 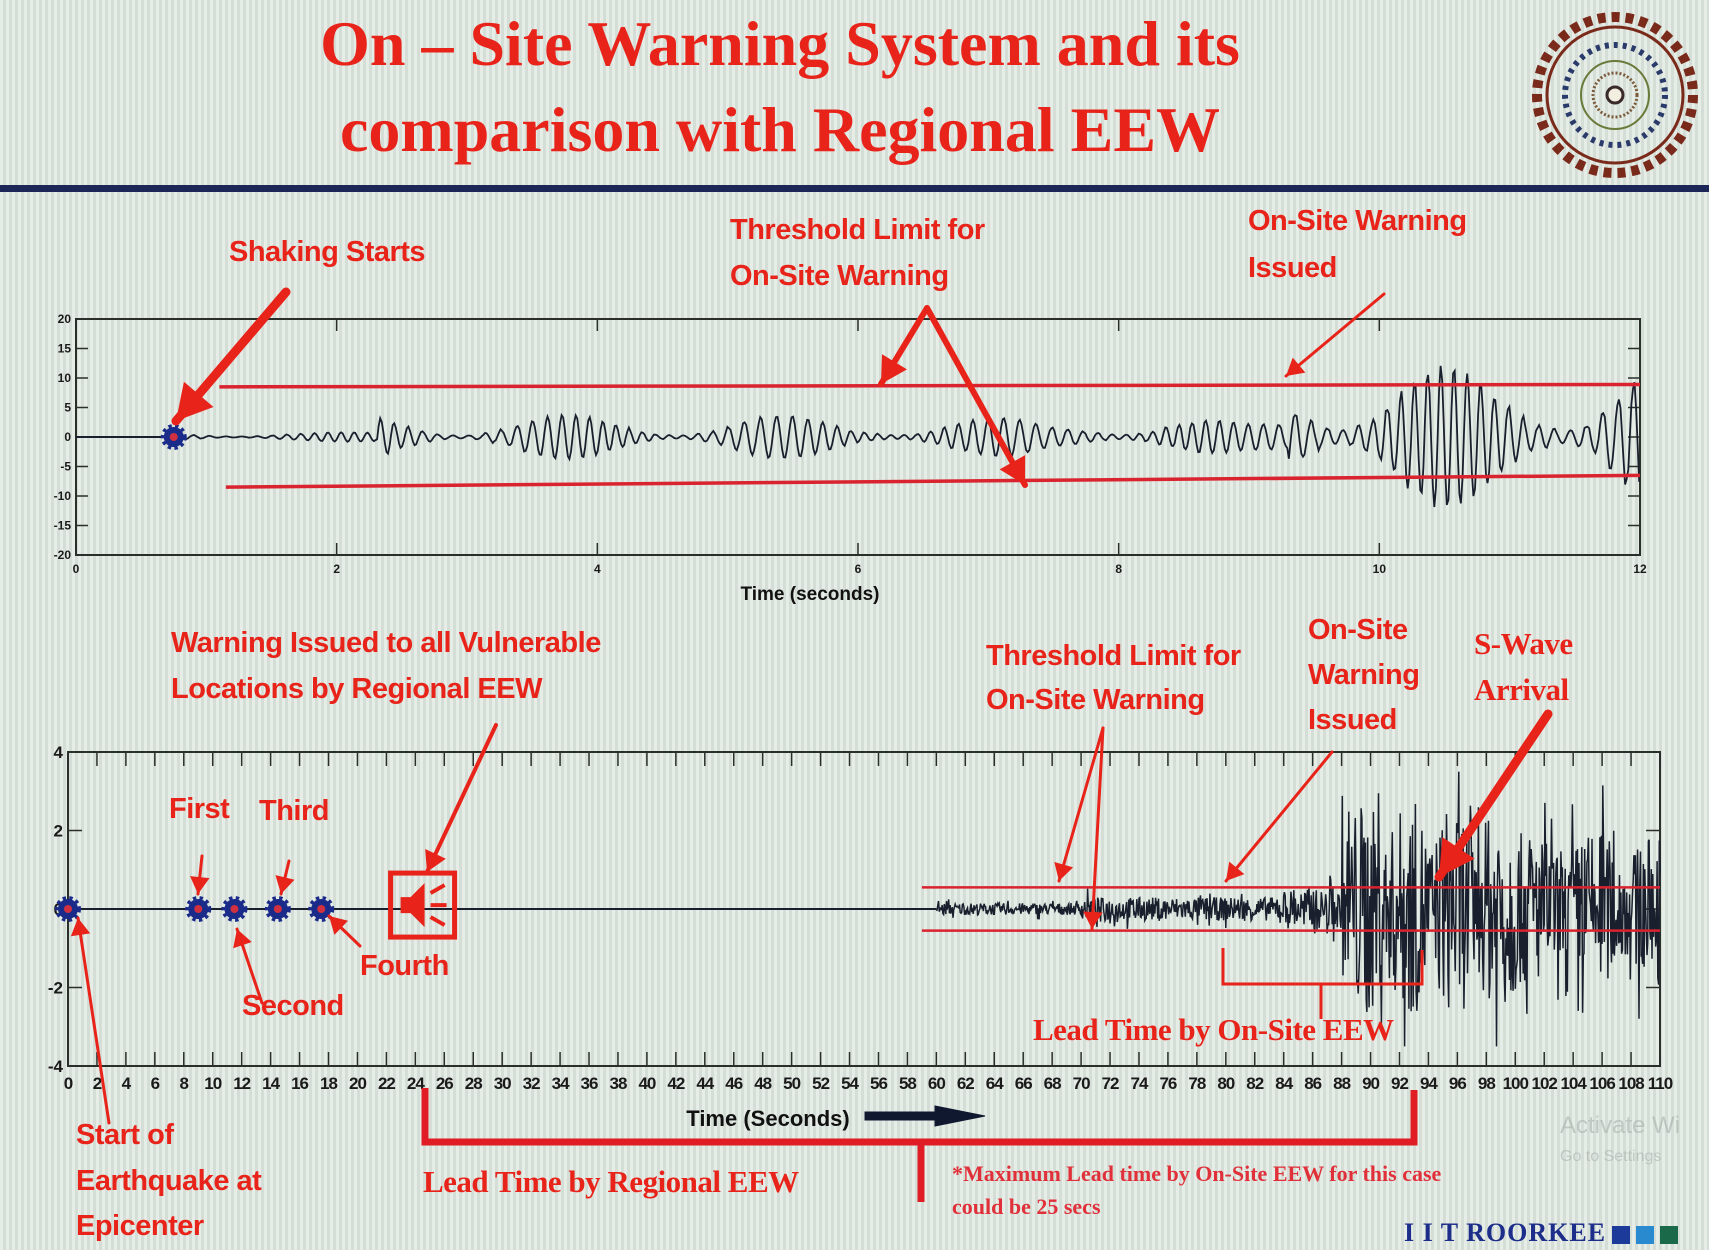 What do you see at coordinates (854, 188) in the screenshot?
I see `header-rule` at bounding box center [854, 188].